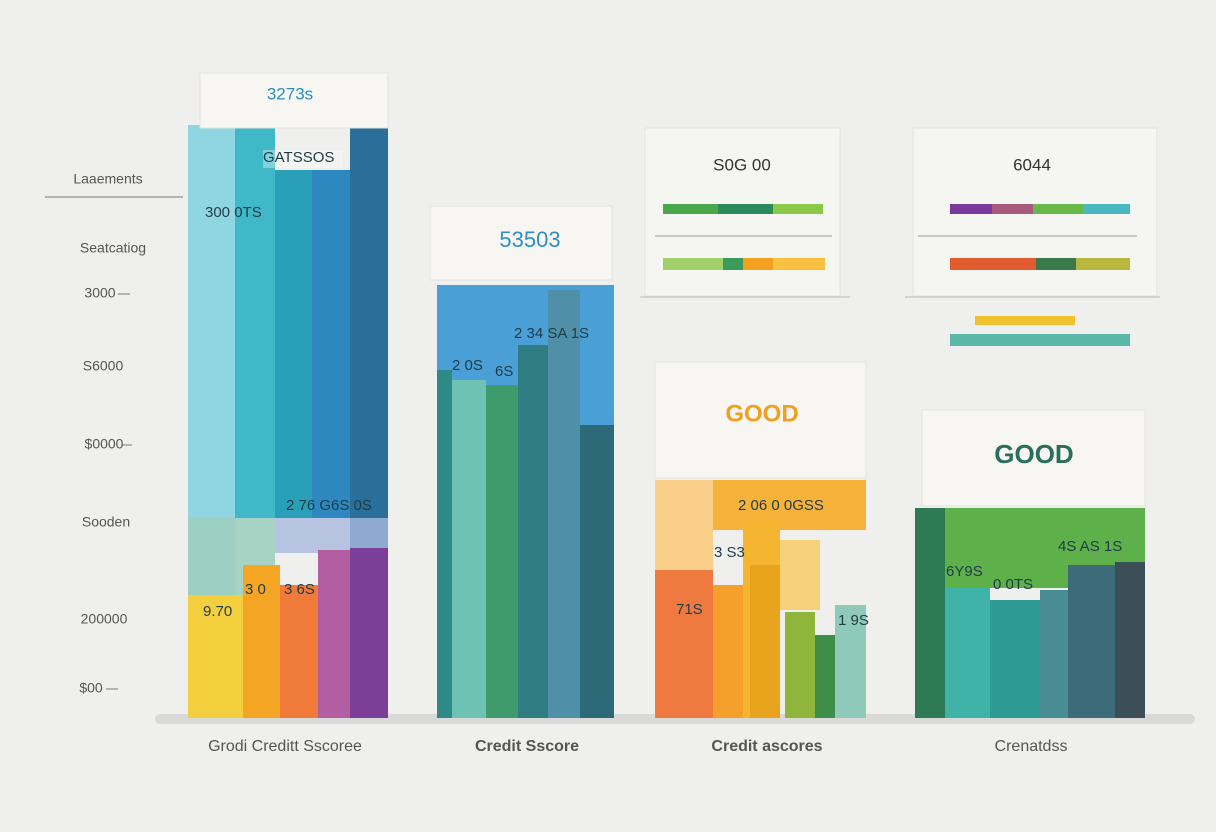 This screenshot has width=1216, height=832. I want to click on panel-title: 6044, so click(1032, 164).